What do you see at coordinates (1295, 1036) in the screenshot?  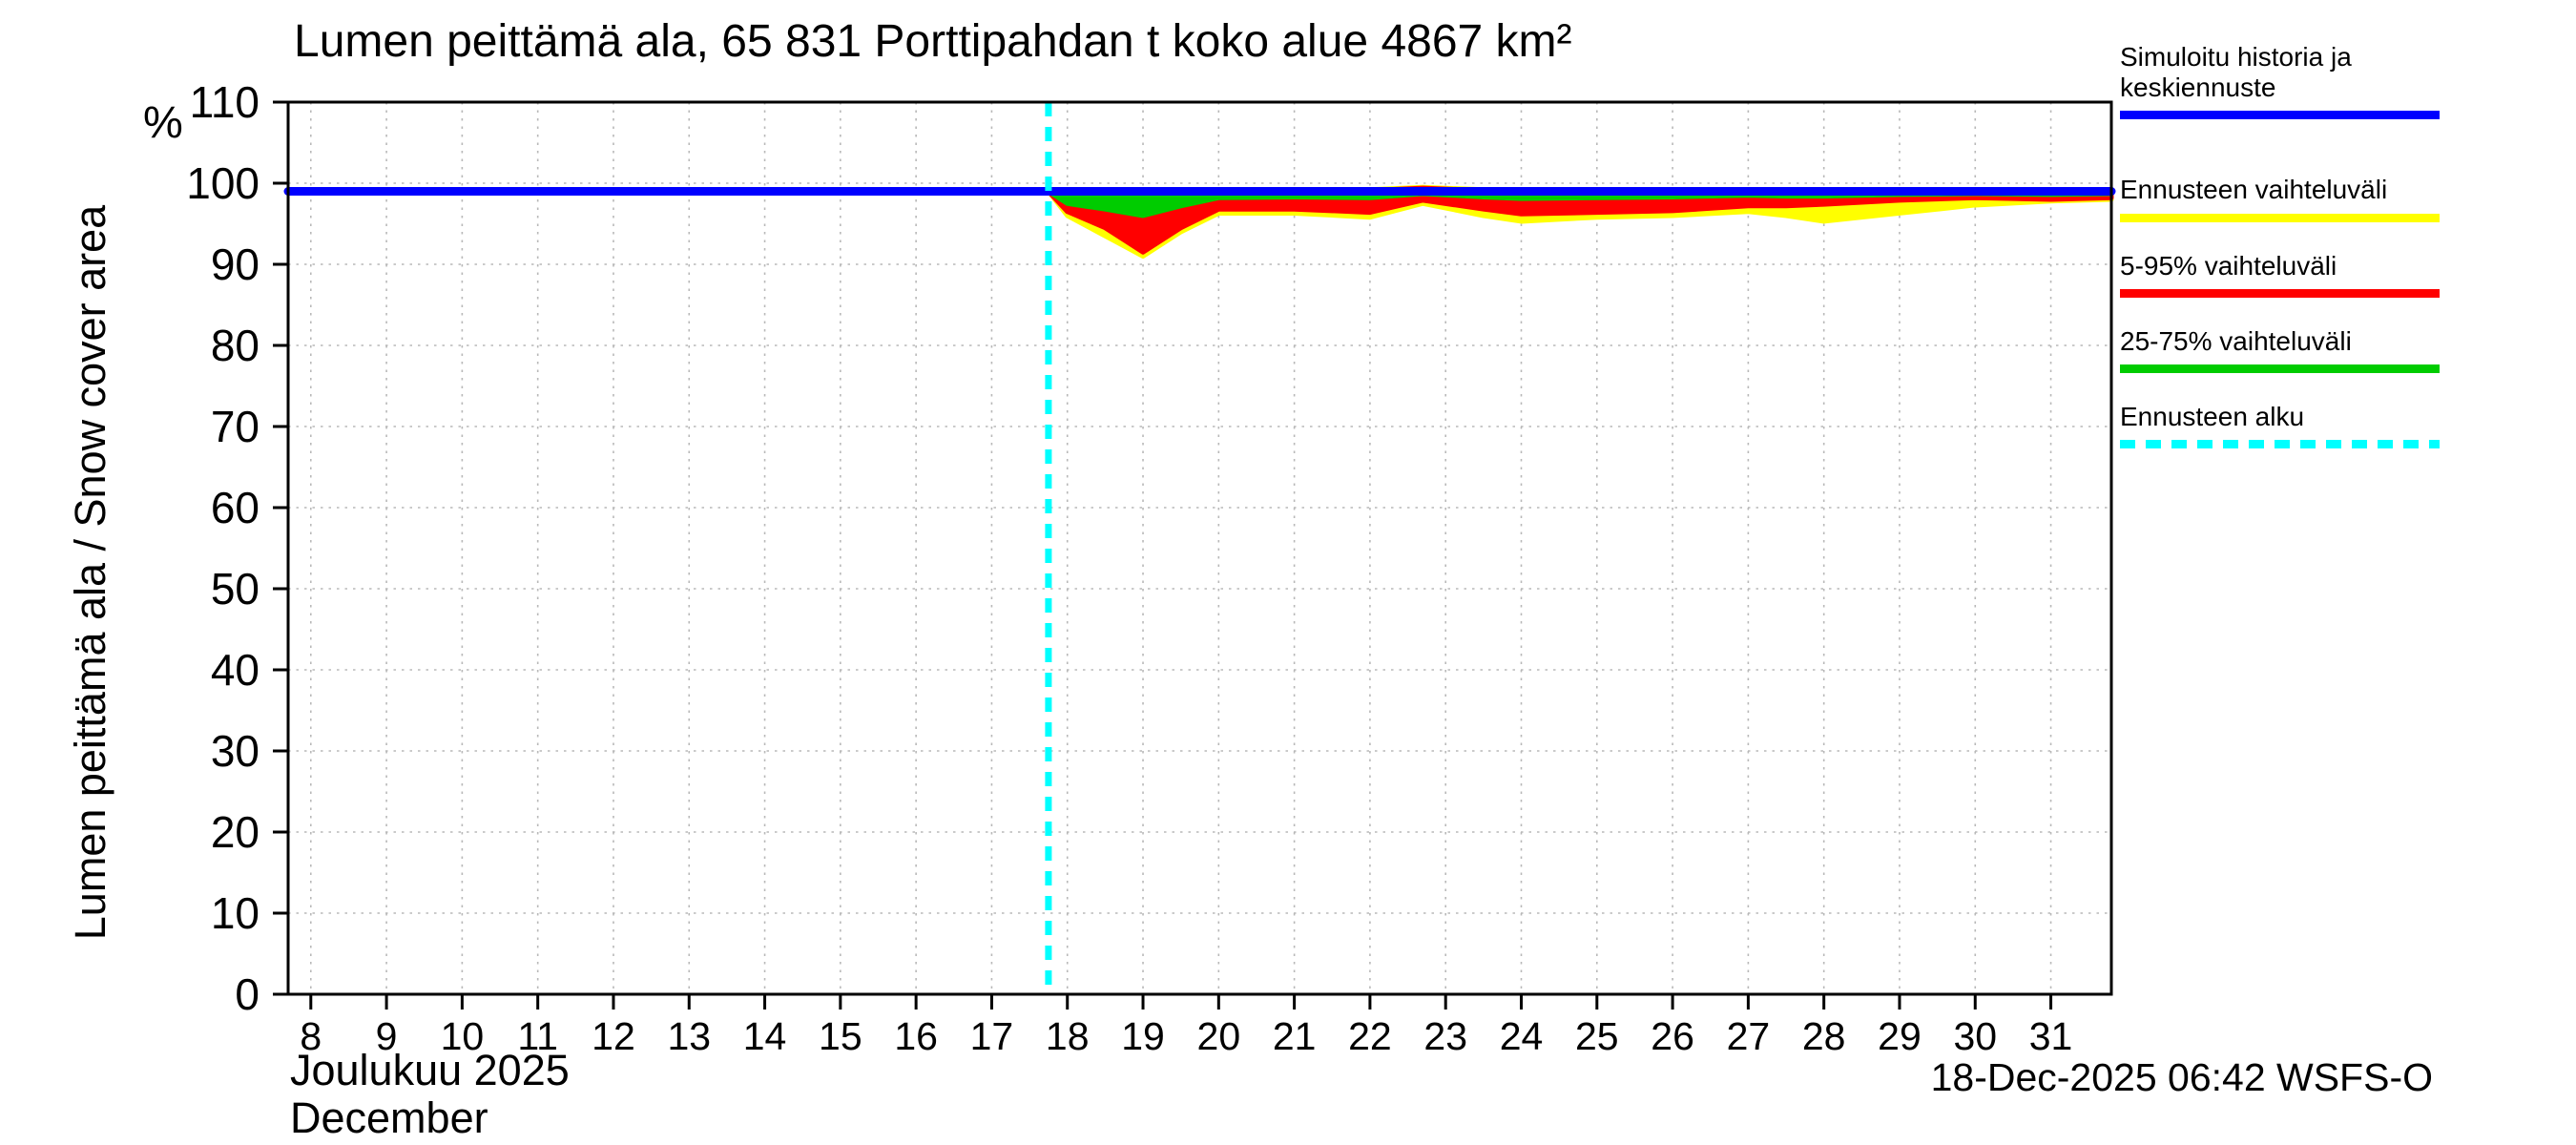 I see `x-tick-label: 21` at bounding box center [1295, 1036].